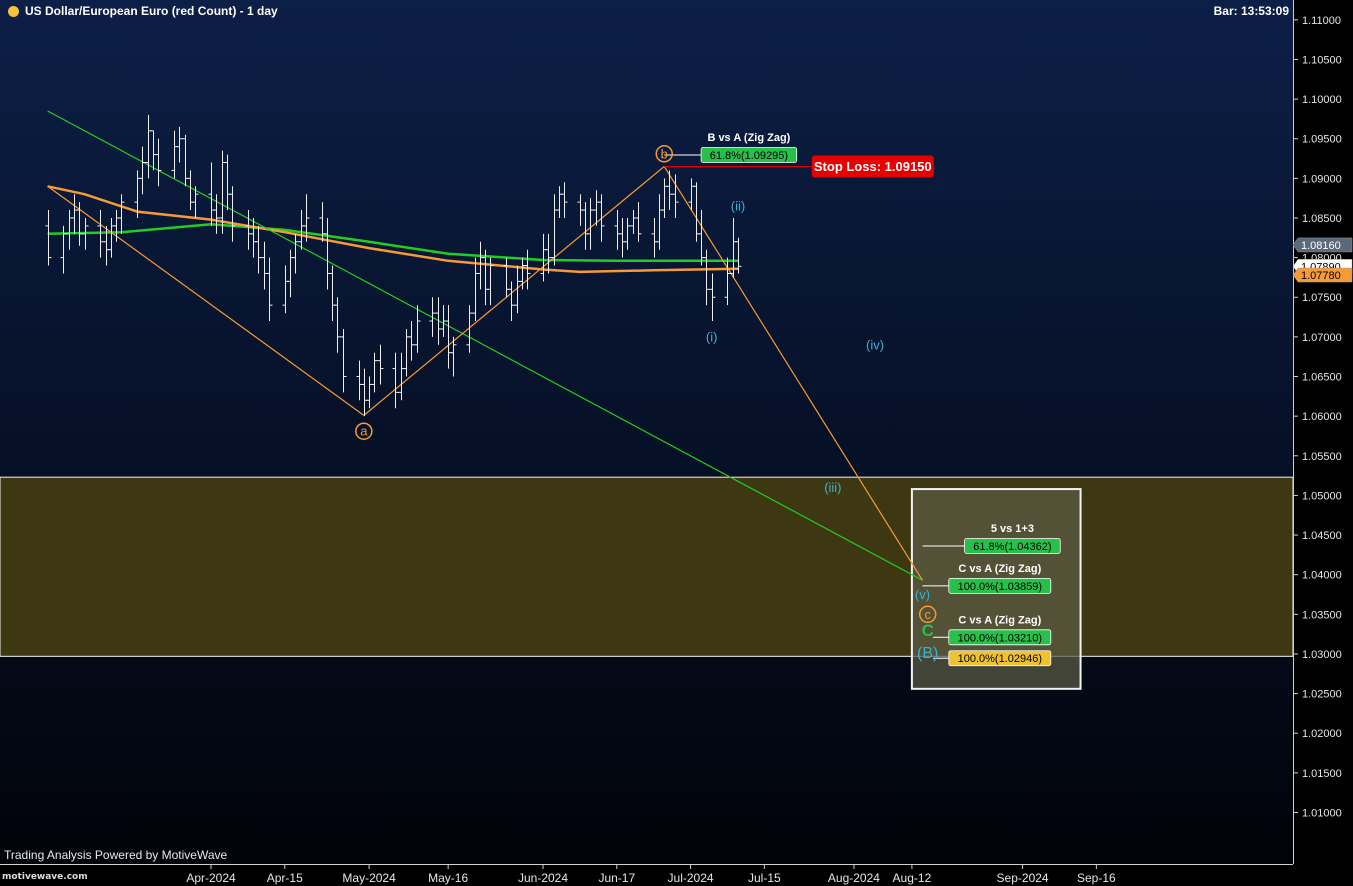 The height and width of the screenshot is (886, 1353). I want to click on watermark-logo: motivewave.com, so click(45, 877).